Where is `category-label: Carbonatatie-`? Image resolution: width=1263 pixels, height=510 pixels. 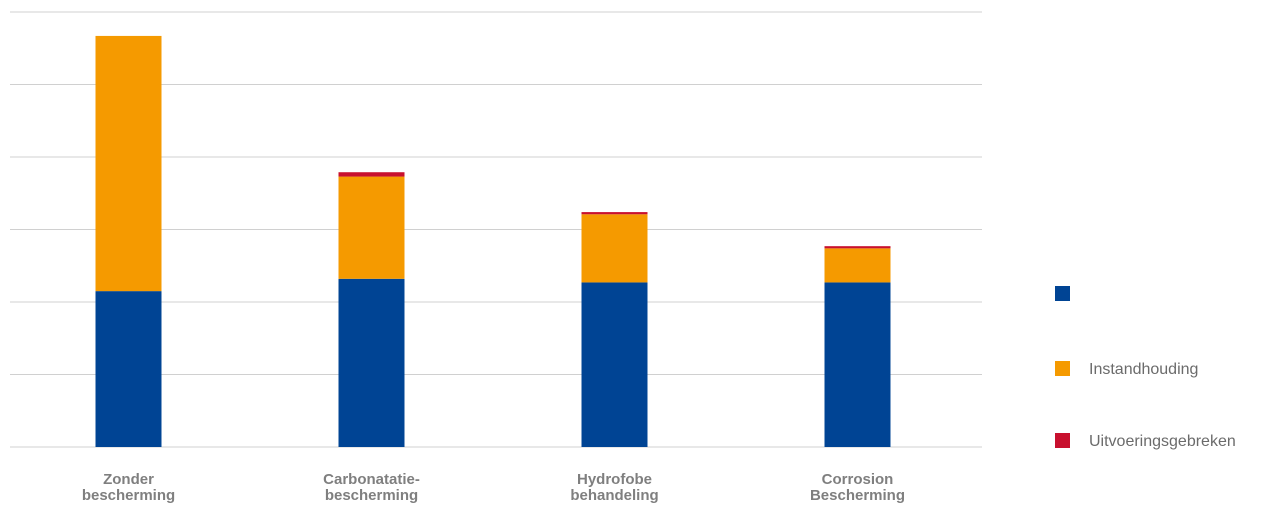
category-label: Carbonatatie- is located at coordinates (371, 479).